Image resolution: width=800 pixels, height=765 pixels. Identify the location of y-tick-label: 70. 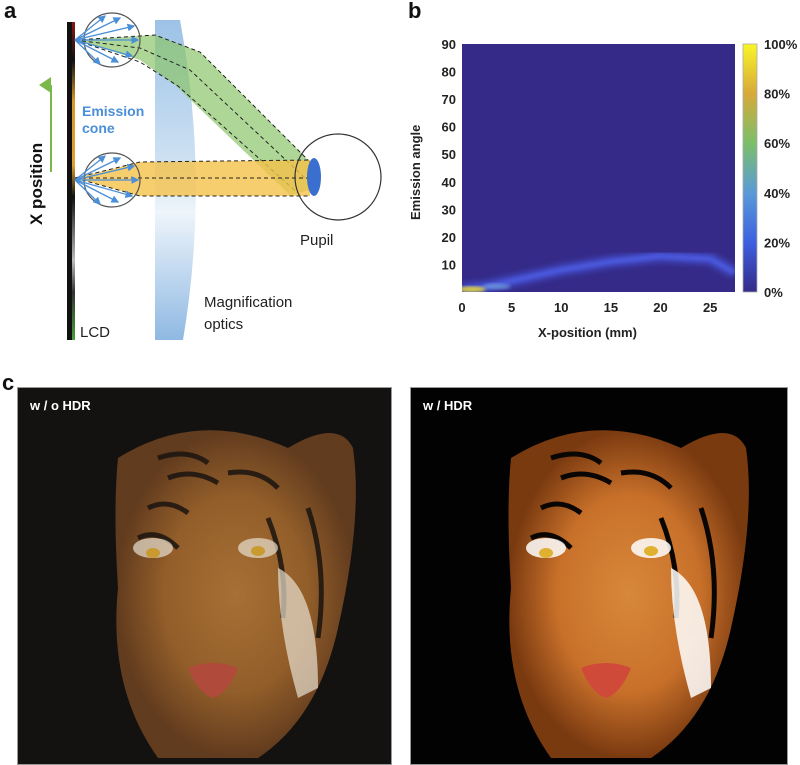
(449, 99).